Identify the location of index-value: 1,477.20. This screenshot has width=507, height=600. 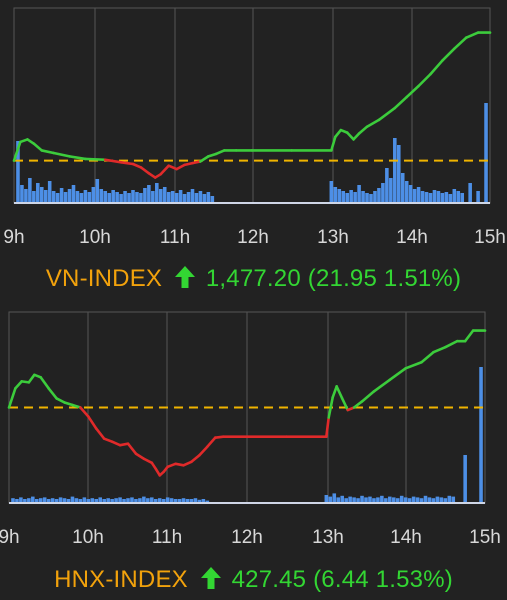
(253, 278).